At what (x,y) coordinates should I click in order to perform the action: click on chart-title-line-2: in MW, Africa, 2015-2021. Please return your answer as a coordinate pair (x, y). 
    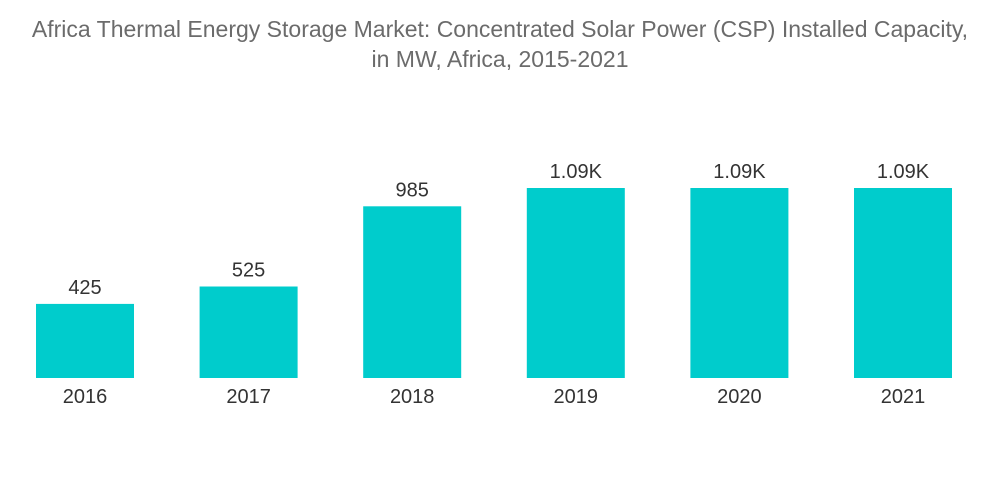
    Looking at the image, I should click on (500, 59).